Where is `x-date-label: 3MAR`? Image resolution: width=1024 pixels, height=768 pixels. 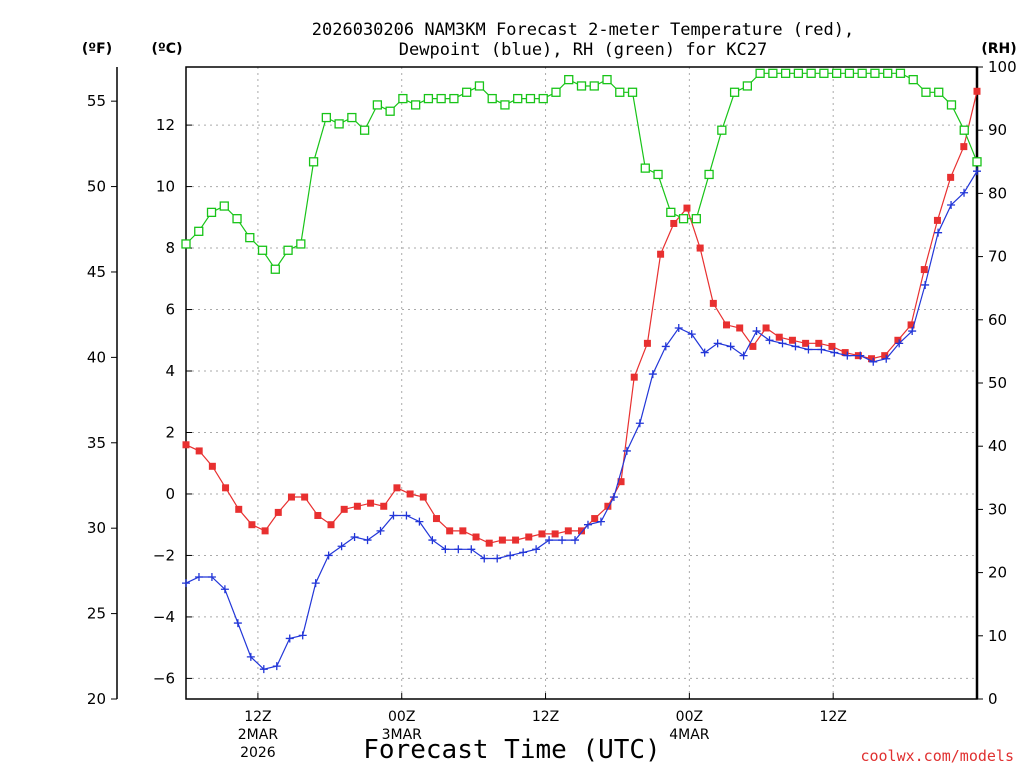
x-date-label: 3MAR is located at coordinates (402, 735).